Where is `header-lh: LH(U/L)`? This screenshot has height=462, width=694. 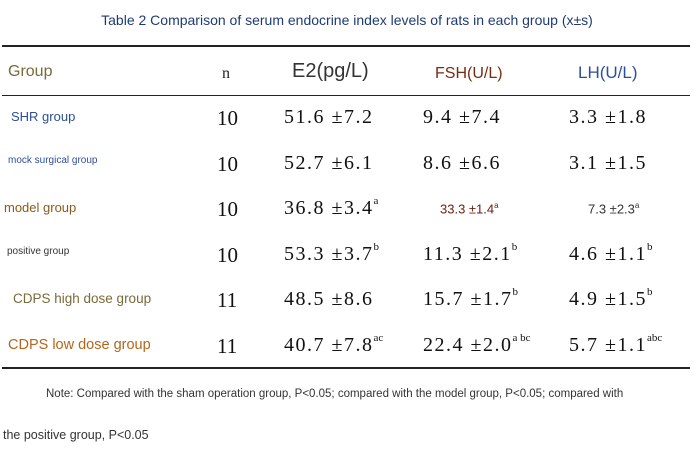
header-lh: LH(U/L) is located at coordinates (608, 72).